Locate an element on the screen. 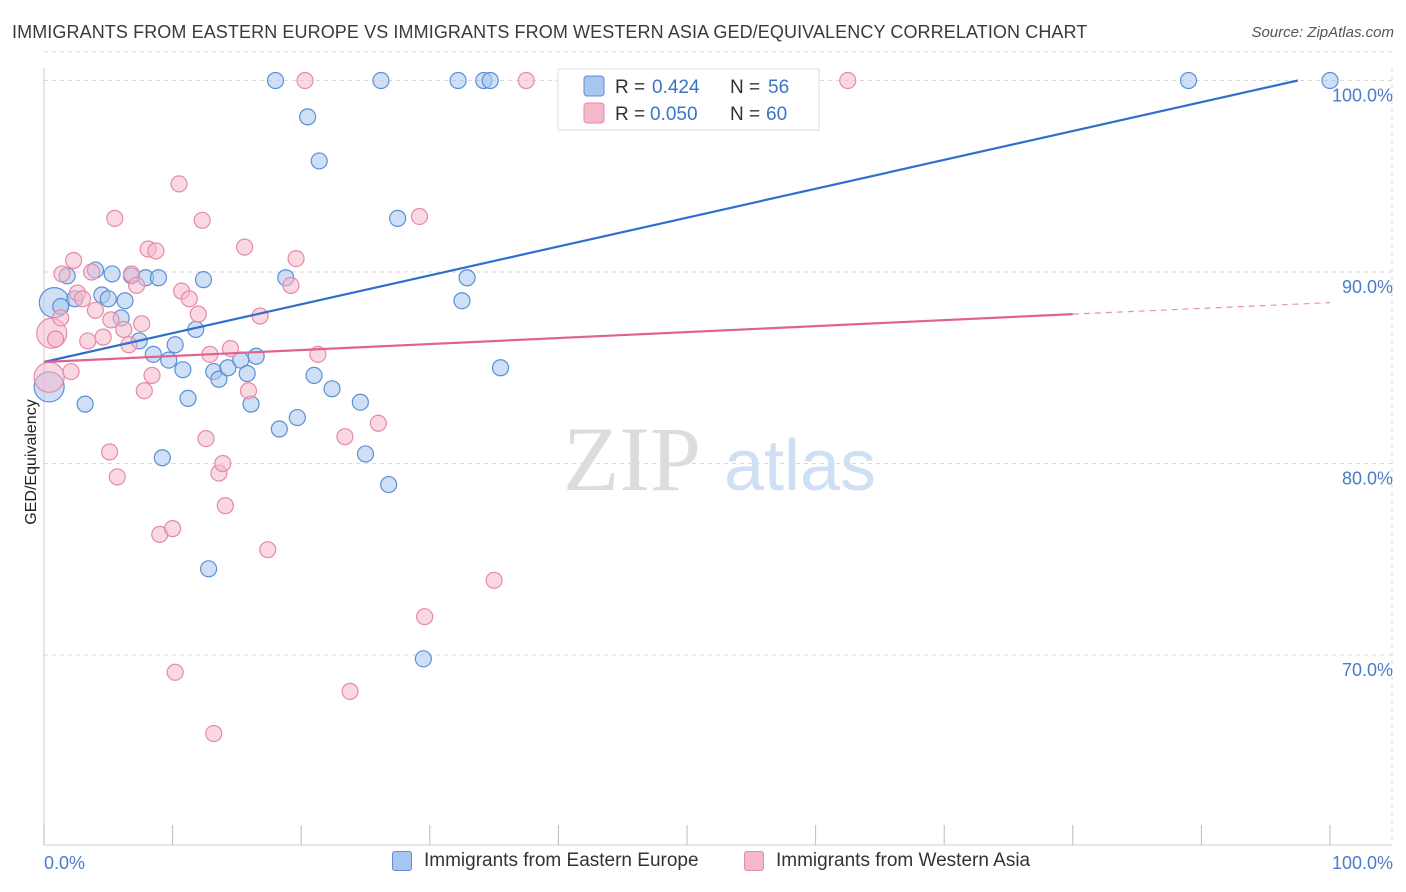 This screenshot has height=892, width=1406. y-tick-label: 80.0% is located at coordinates (1367, 479).